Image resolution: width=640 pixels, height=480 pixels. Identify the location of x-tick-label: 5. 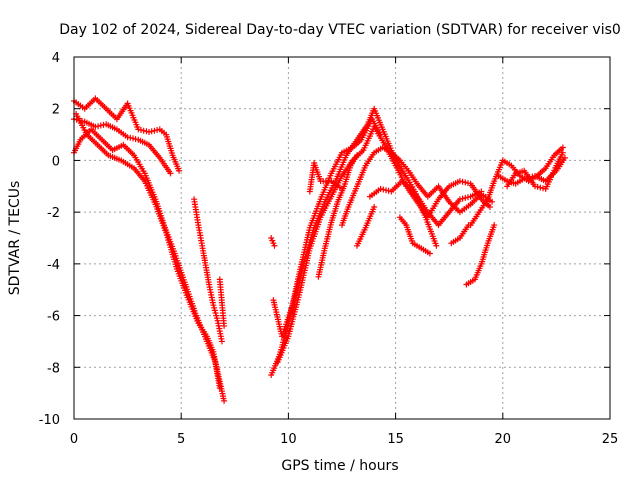
(181, 439).